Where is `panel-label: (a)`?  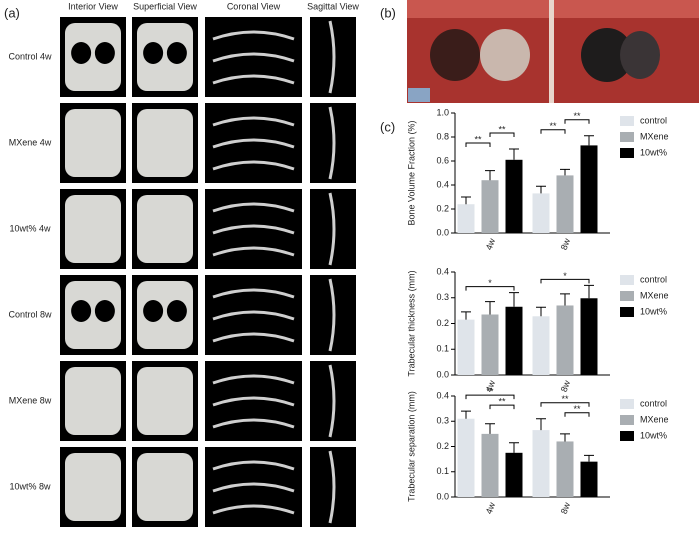 panel-label: (a) is located at coordinates (12, 12).